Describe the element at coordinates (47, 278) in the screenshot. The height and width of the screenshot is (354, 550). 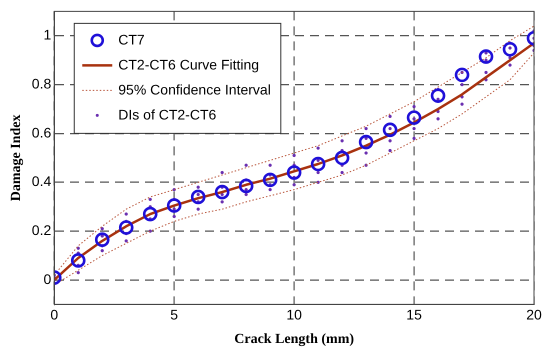
I see `y-tick-label: 0` at that location.